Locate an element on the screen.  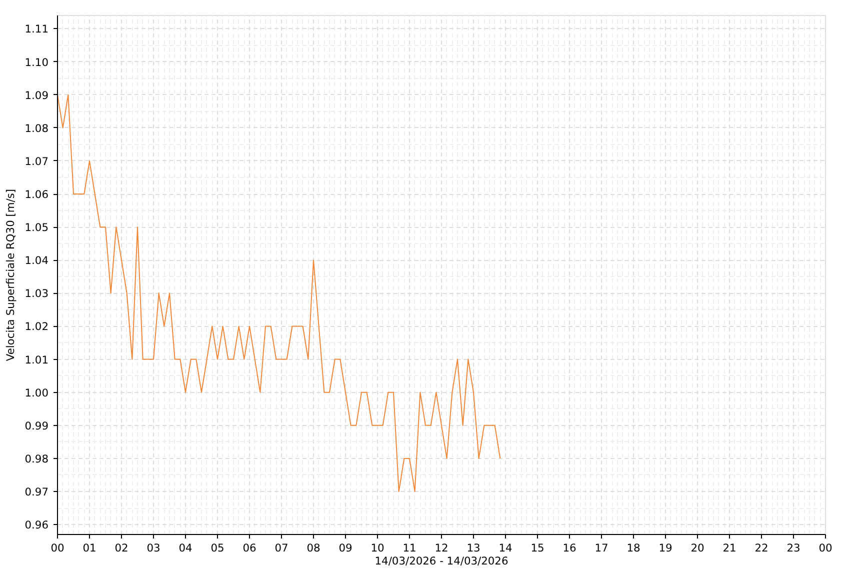
x-tick-label: 11 is located at coordinates (409, 548).